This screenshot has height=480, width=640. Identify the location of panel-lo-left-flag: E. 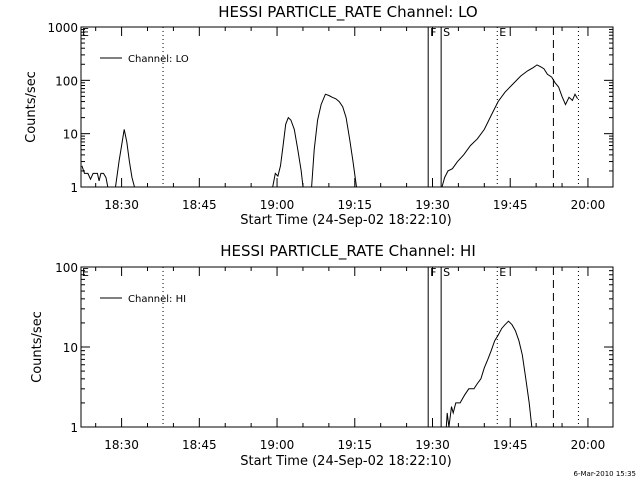
(85, 32).